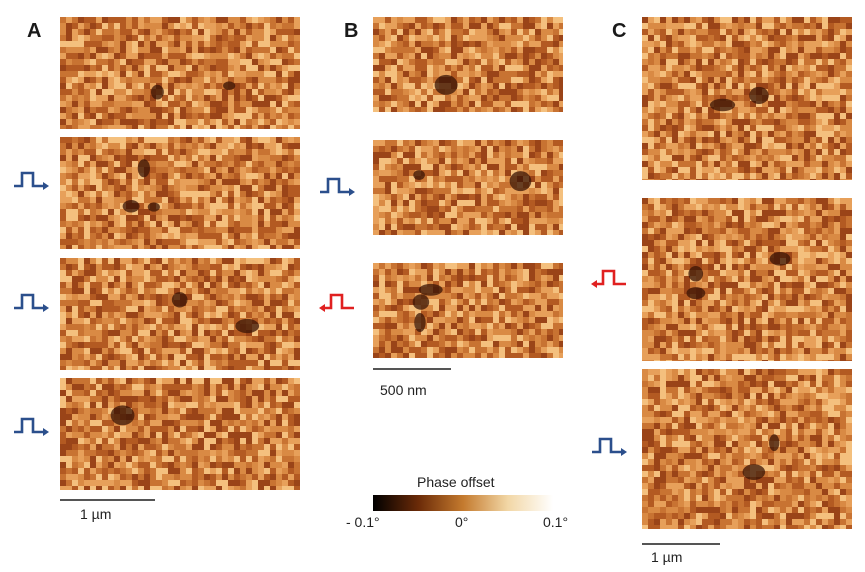  What do you see at coordinates (681, 544) in the screenshot?
I see `panel-c-scale-bar` at bounding box center [681, 544].